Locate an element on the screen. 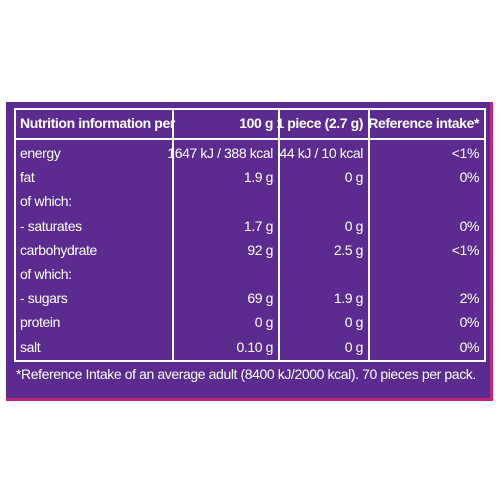 The image size is (500, 500). row-label: - sugars is located at coordinates (44, 298).